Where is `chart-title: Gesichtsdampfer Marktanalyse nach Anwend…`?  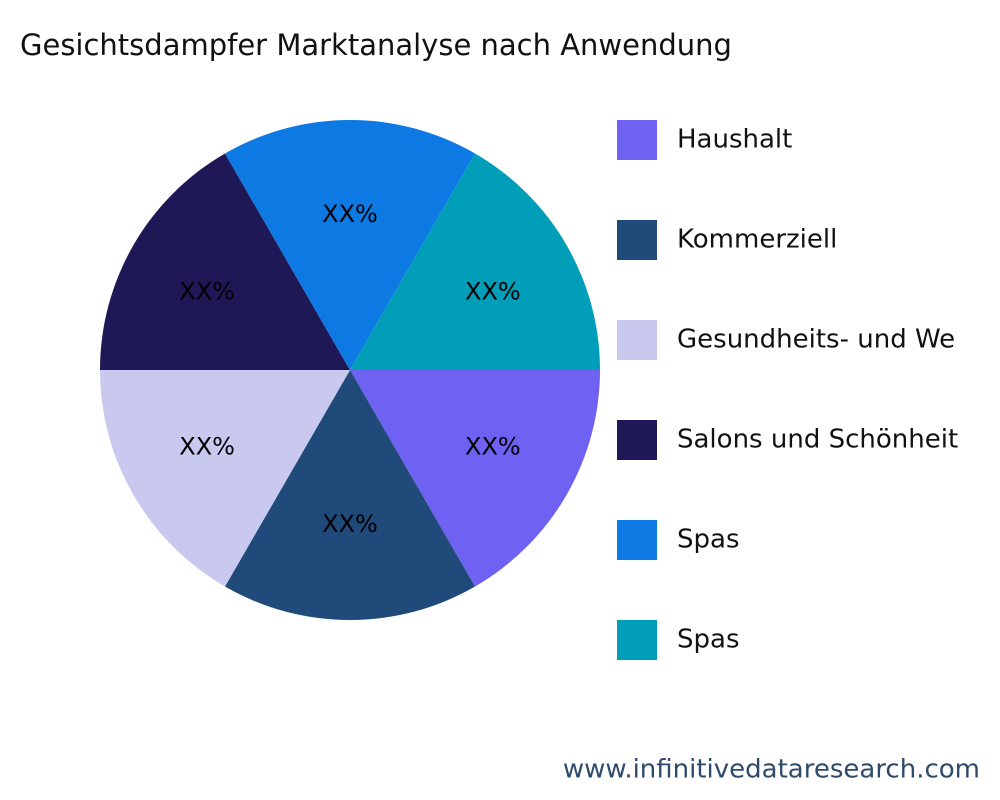 chart-title: Gesichtsdampfer Marktanalyse nach Anwend… is located at coordinates (376, 45).